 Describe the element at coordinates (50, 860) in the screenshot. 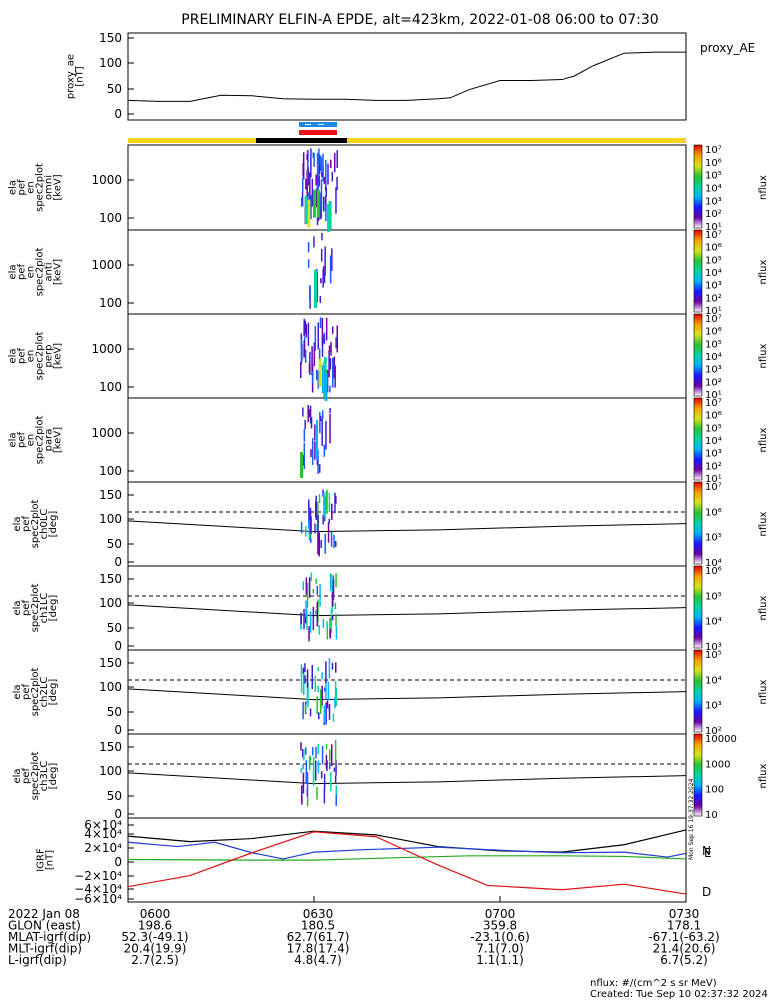

I see `ylabel-igrf: [nT]` at that location.